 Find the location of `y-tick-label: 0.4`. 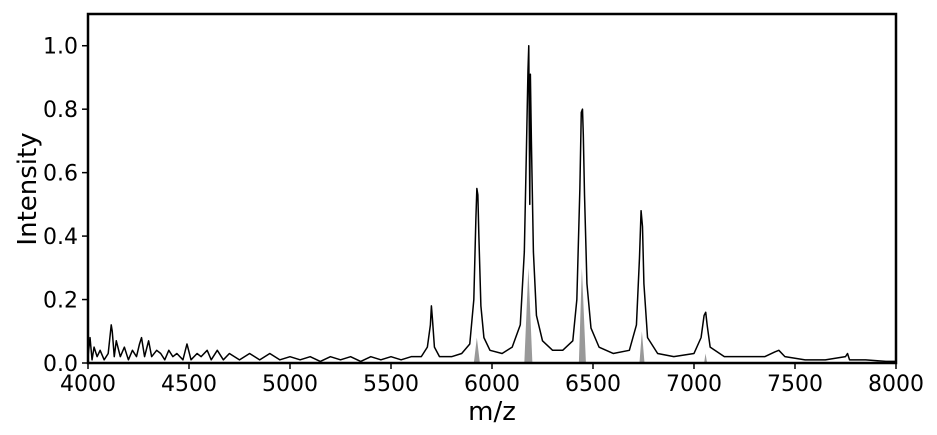

y-tick-label: 0.4 is located at coordinates (60, 237).